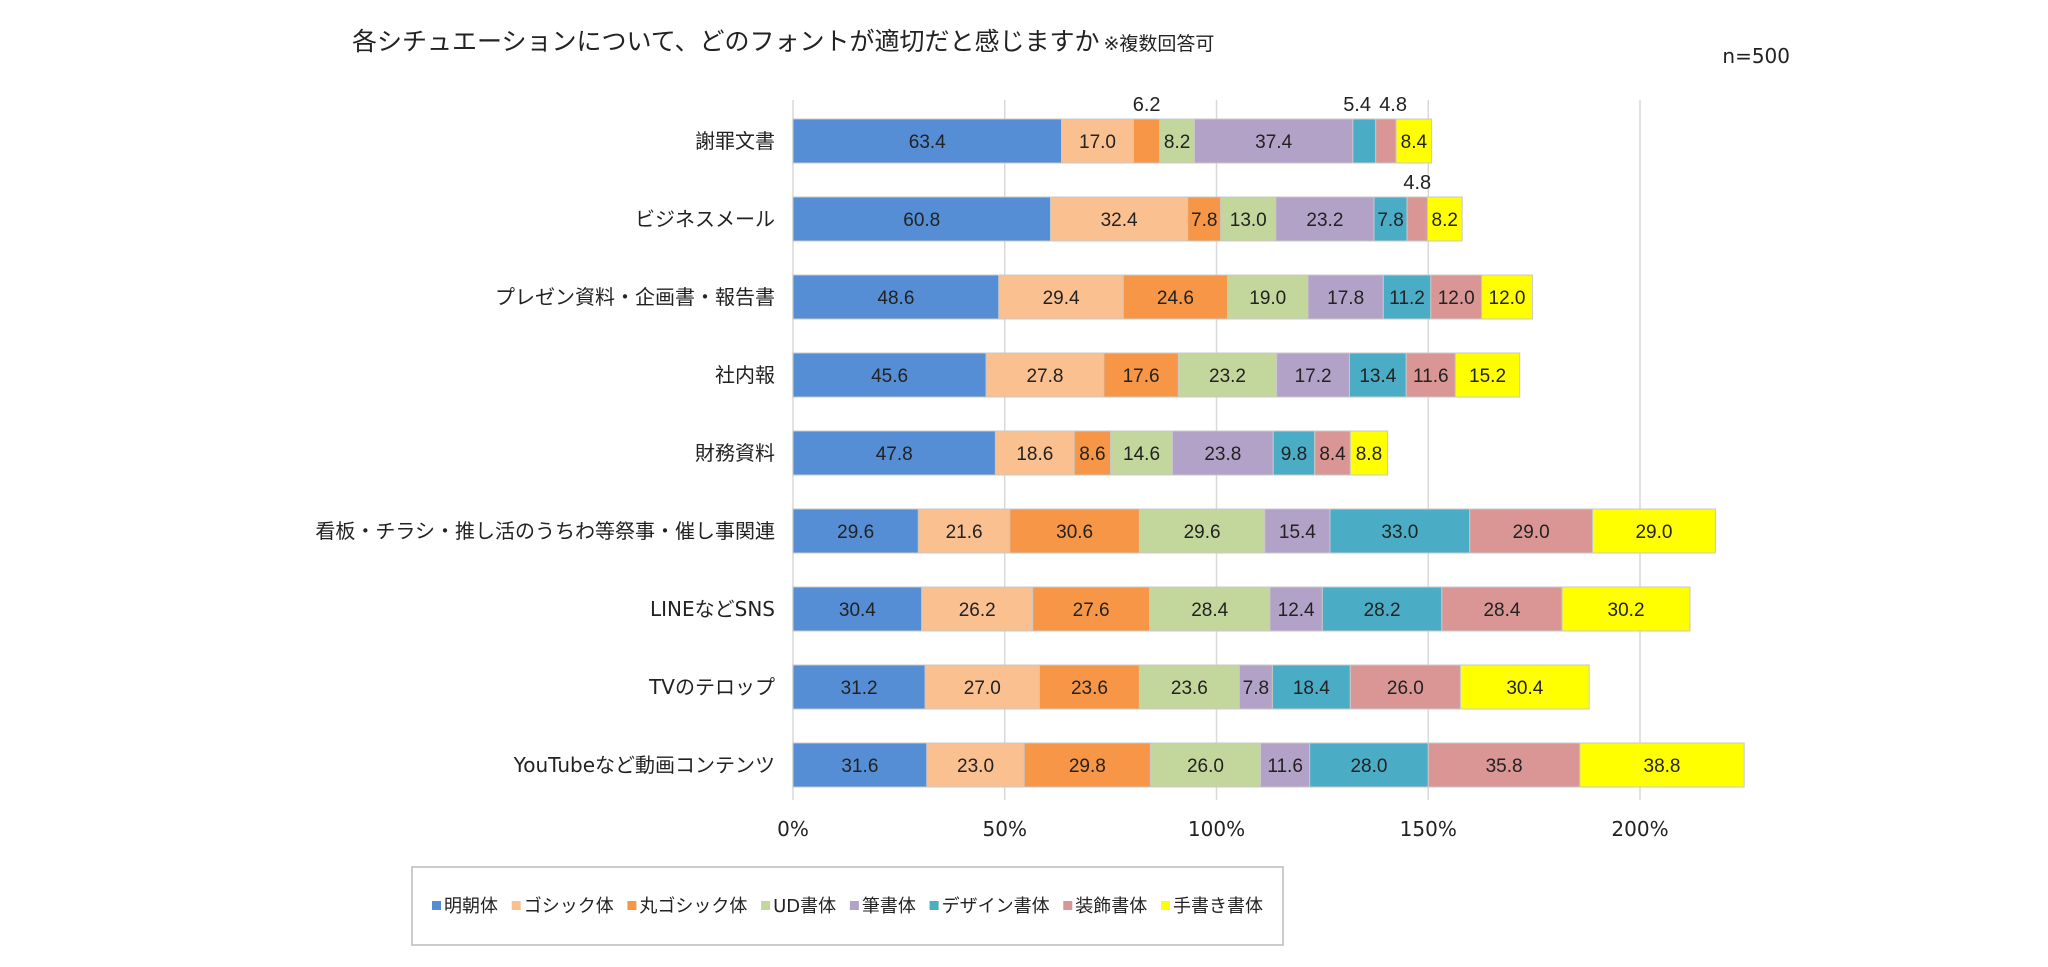 This screenshot has width=2048, height=967. I want to click on category-label: 社内報, so click(745, 375).